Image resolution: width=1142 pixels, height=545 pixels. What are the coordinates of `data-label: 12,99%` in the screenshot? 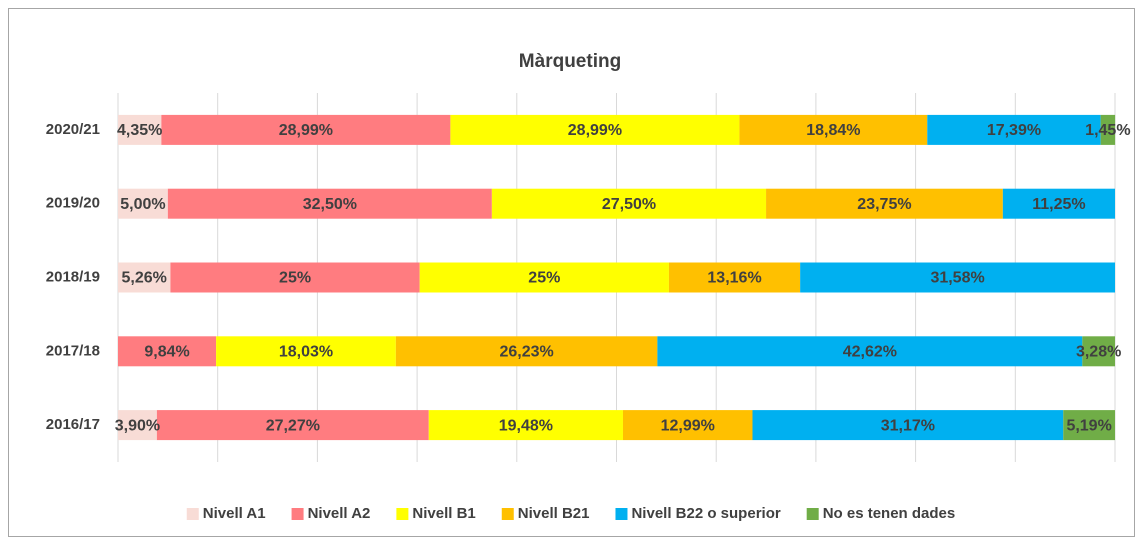 It's located at (688, 425).